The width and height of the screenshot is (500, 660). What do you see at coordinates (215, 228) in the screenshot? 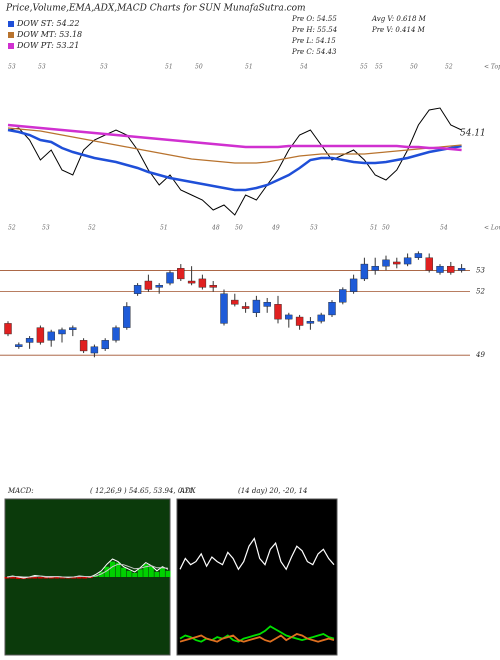
I see `low-label: 48` at bounding box center [215, 228].